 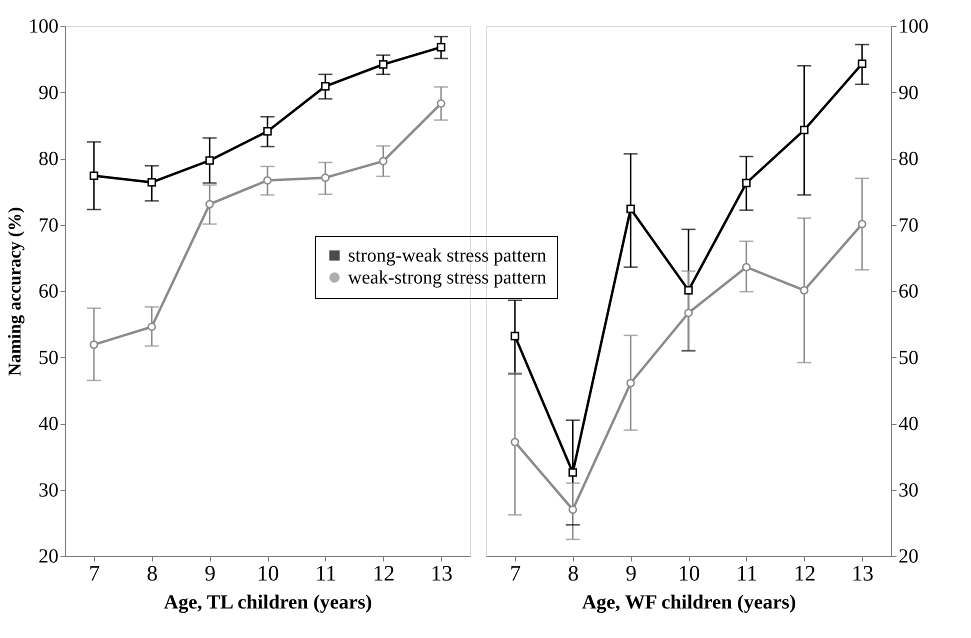 I want to click on x-axis-title: Age, WF children (years), so click(x=689, y=603).